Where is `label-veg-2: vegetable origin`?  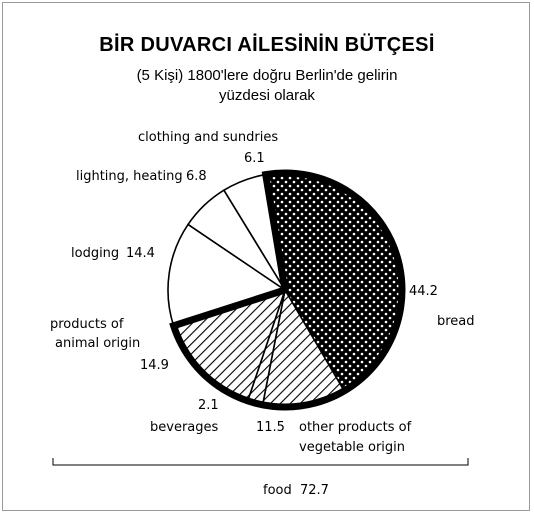 label-veg-2: vegetable origin is located at coordinates (352, 447).